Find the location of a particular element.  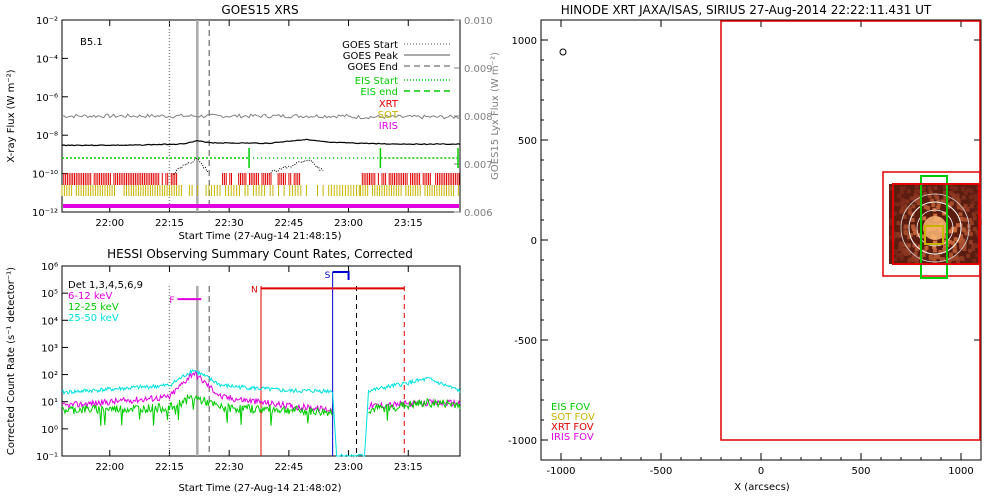

goes-legend-label: EIS Start is located at coordinates (376, 81).